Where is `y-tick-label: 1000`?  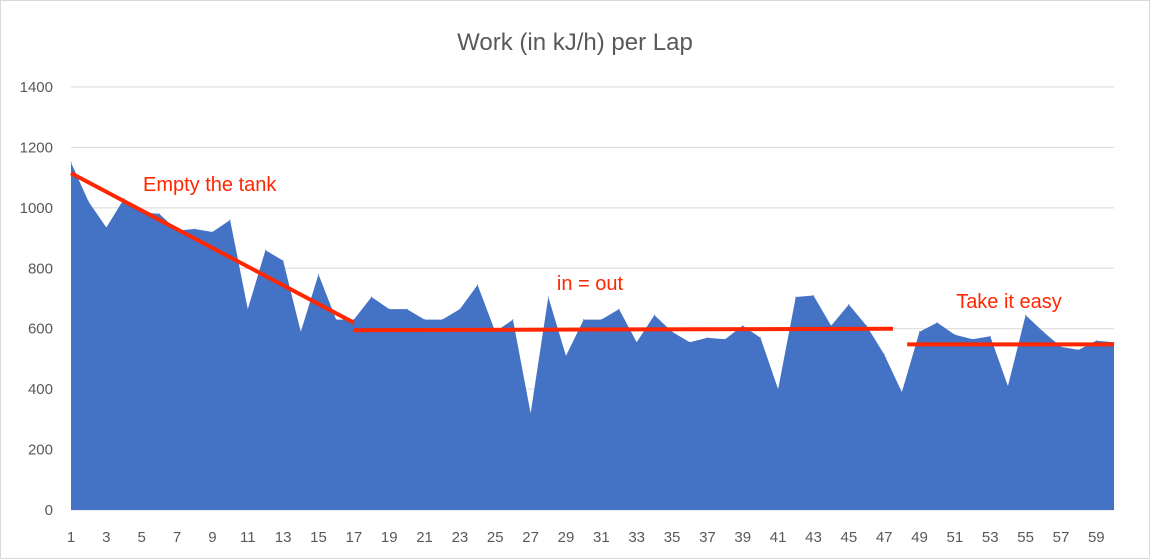 y-tick-label: 1000 is located at coordinates (36, 208).